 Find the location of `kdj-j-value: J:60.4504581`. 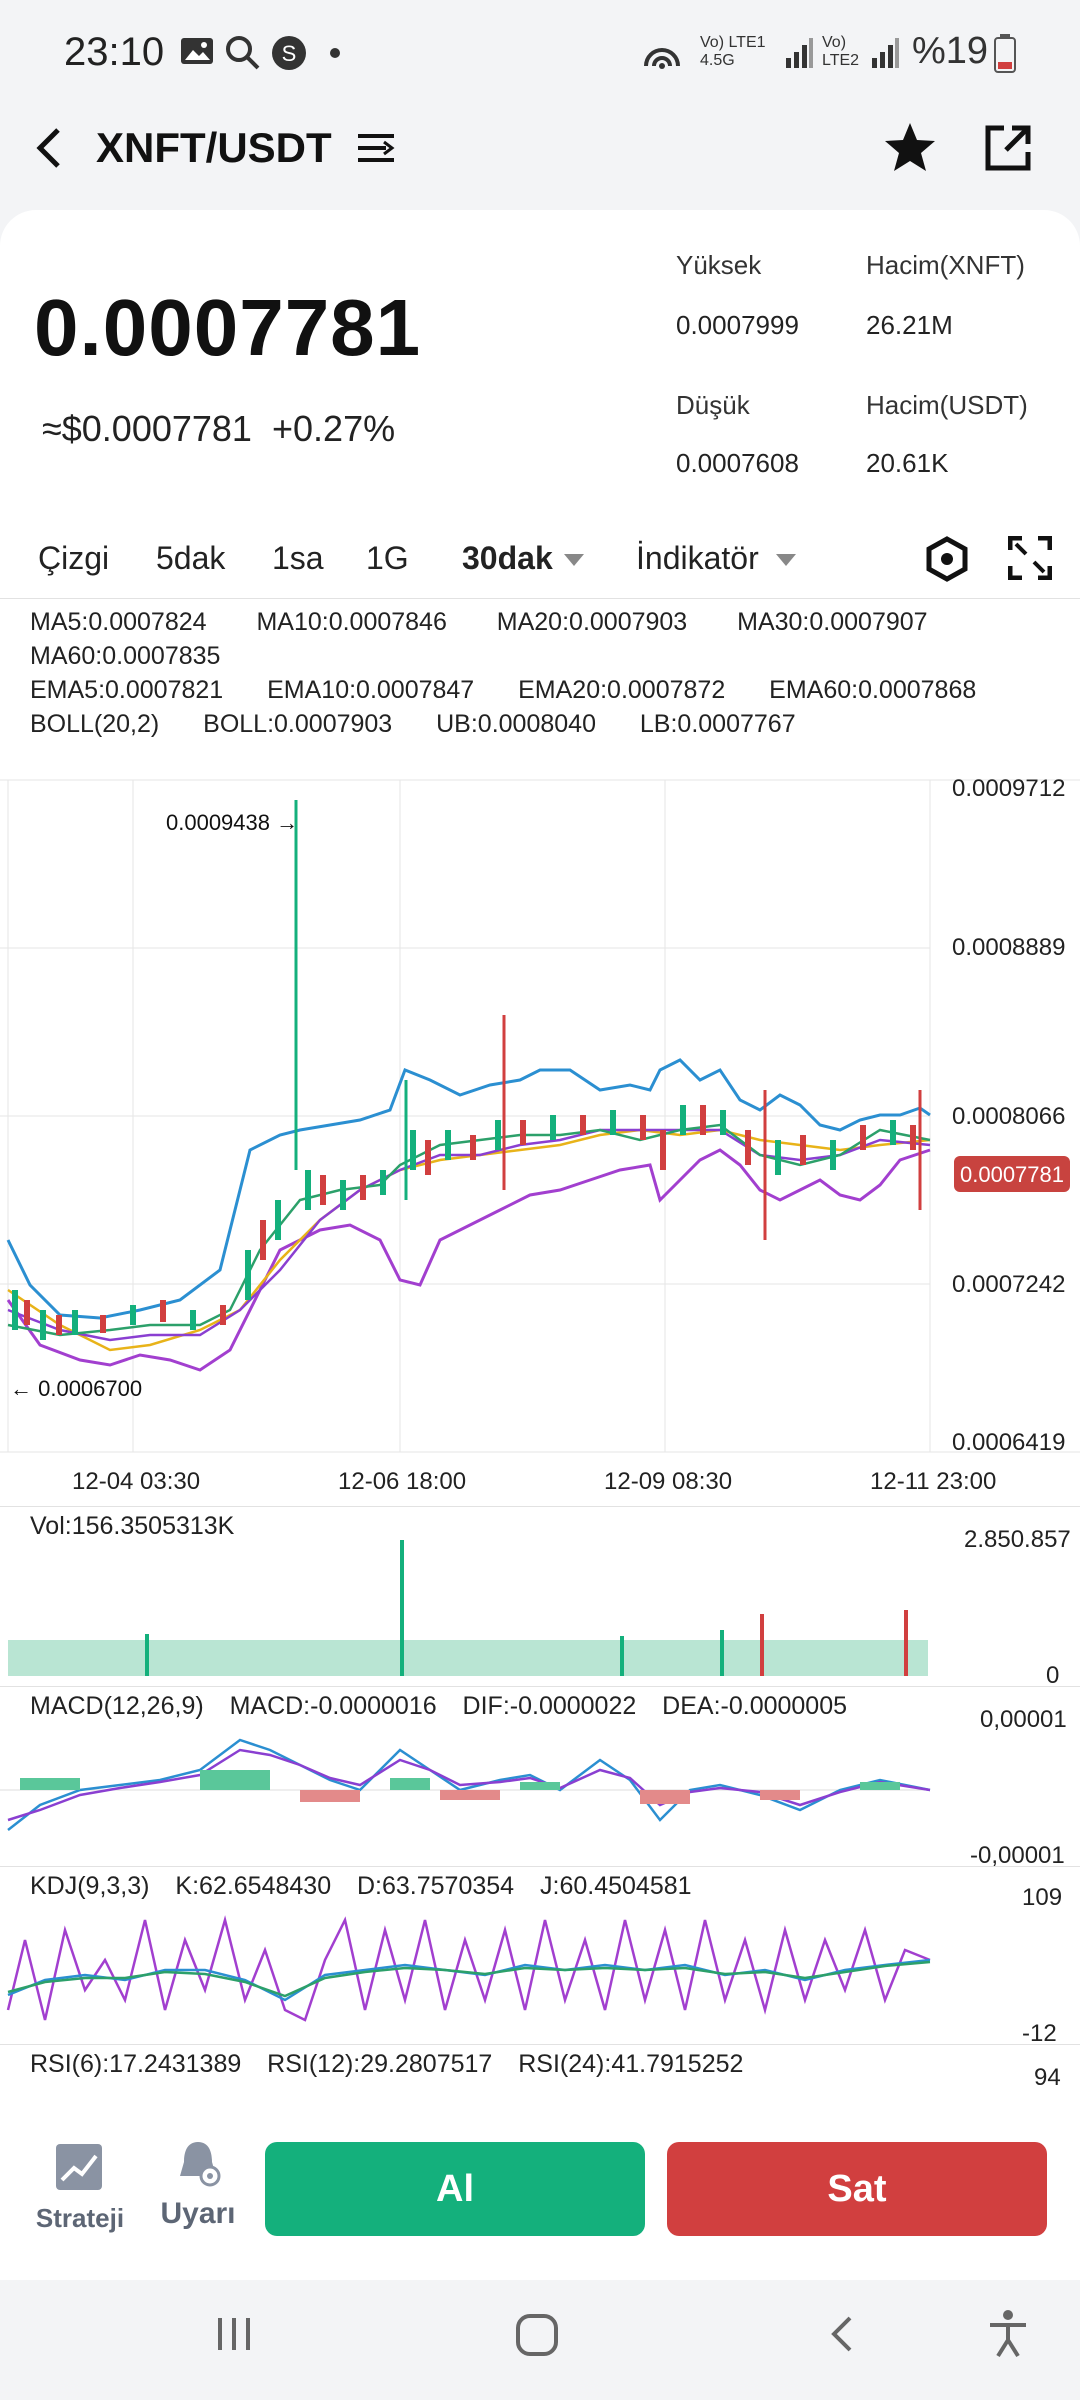

kdj-j-value: J:60.4504581 is located at coordinates (616, 1886).